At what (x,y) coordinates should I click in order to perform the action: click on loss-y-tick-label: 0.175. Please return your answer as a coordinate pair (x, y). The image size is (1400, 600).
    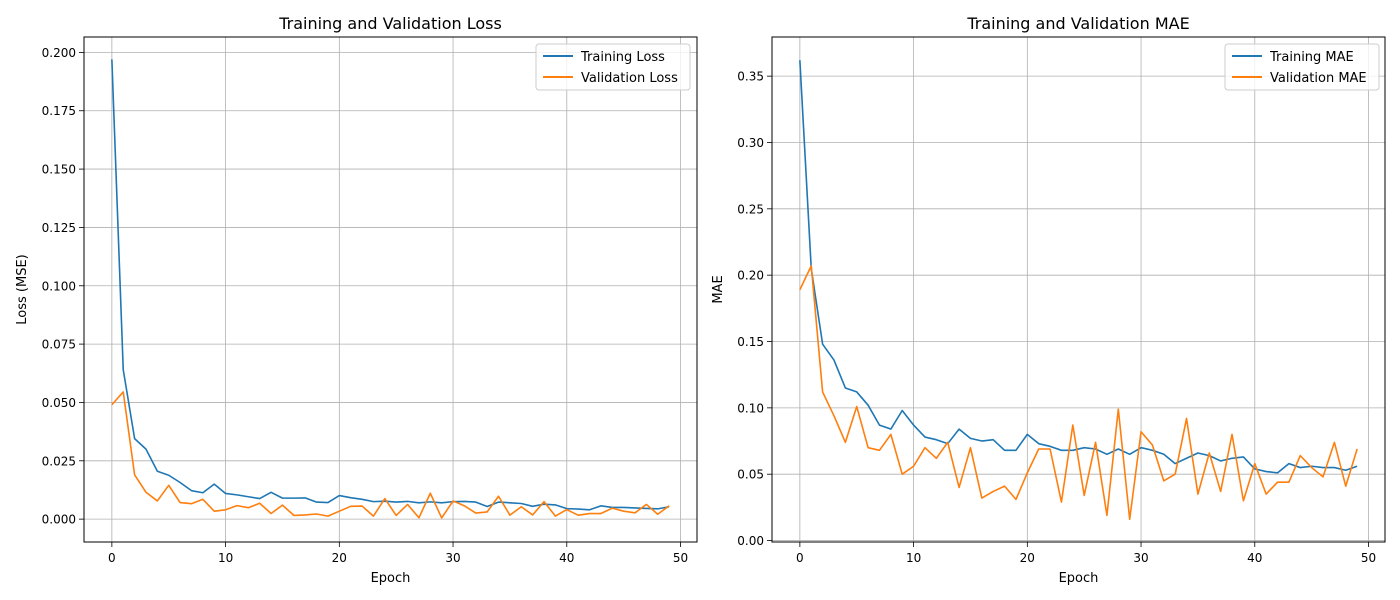
    Looking at the image, I should click on (59, 111).